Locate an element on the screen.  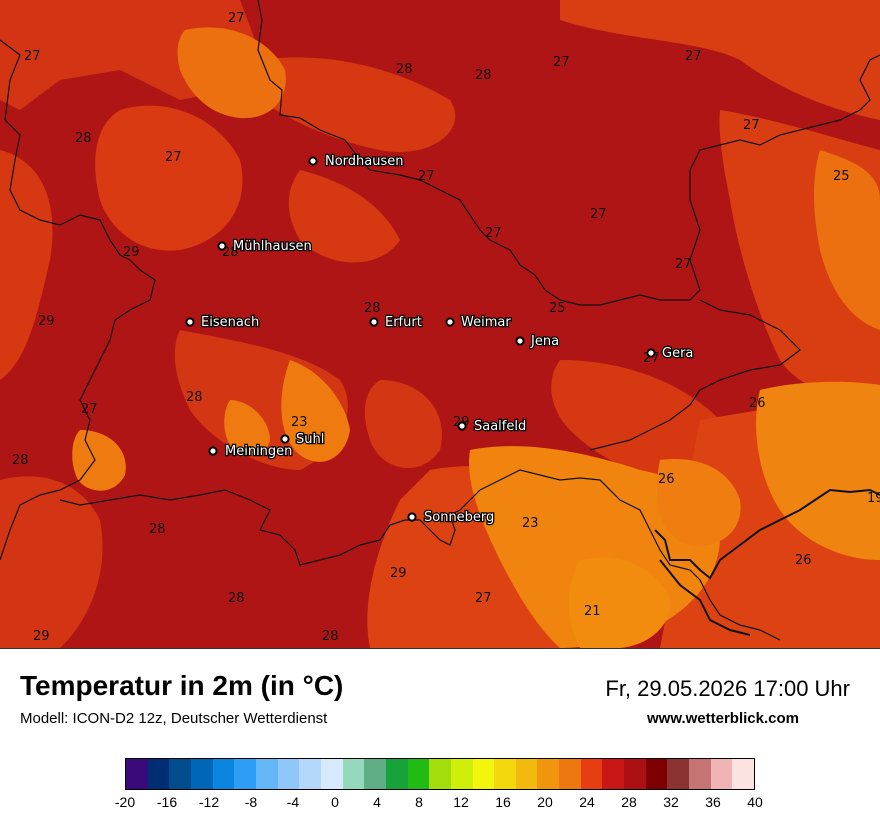
map-title: Temperatur in 2m (in °C) is located at coordinates (182, 685).